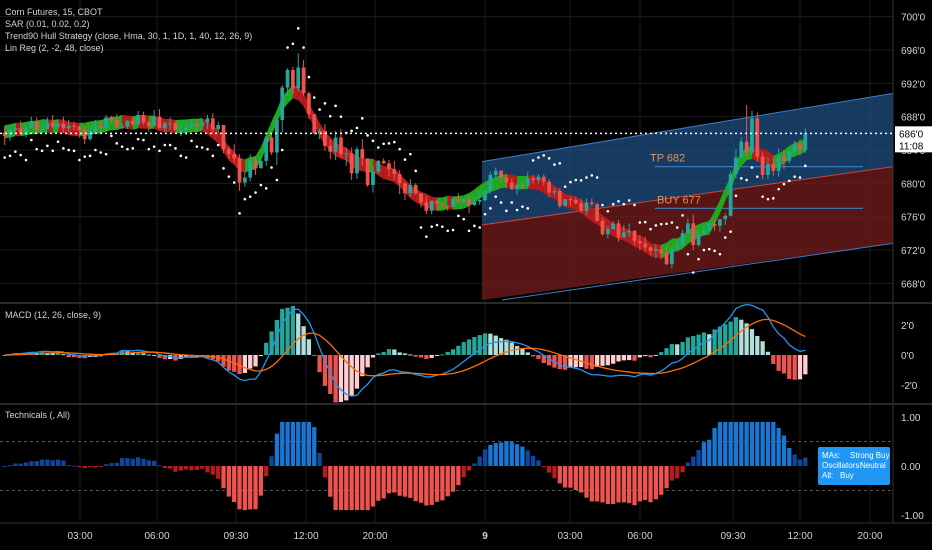 Image resolution: width=932 pixels, height=550 pixels. I want to click on indicator-legend-0: SAR (0.01, 0.02, 0.2), so click(47, 24).